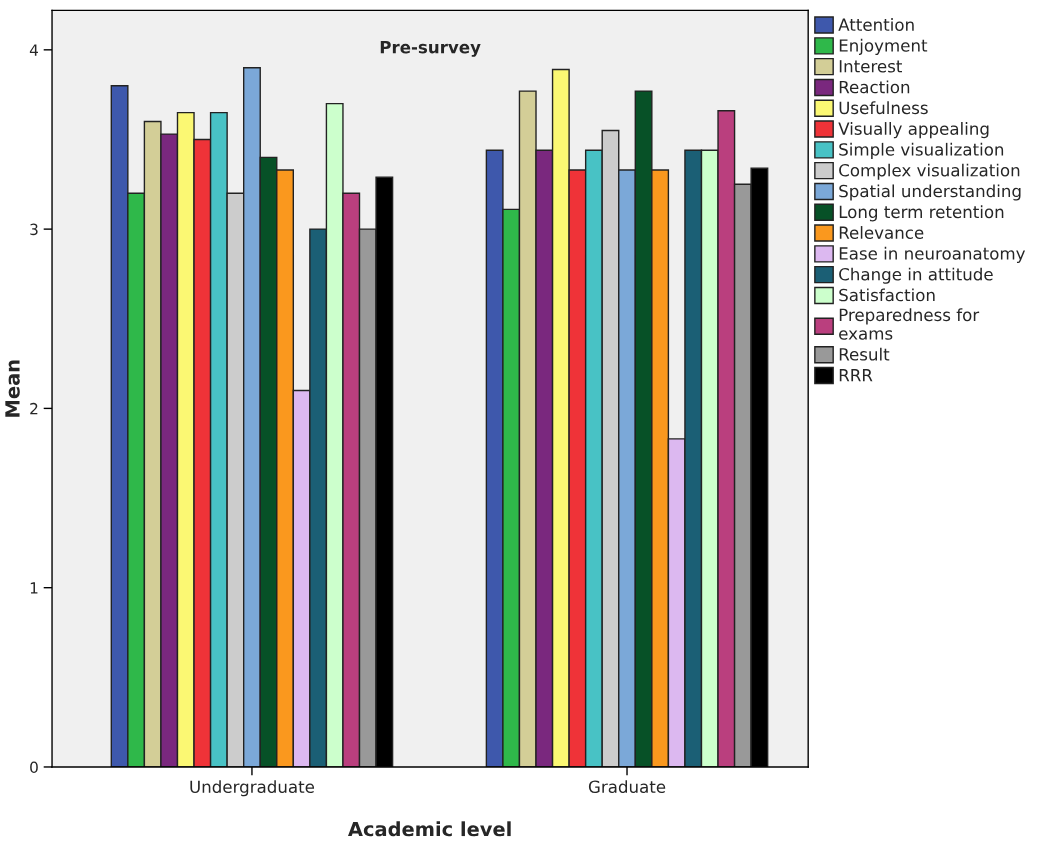 The height and width of the screenshot is (852, 1062). What do you see at coordinates (921, 213) in the screenshot?
I see `legend-label: Long term retention` at bounding box center [921, 213].